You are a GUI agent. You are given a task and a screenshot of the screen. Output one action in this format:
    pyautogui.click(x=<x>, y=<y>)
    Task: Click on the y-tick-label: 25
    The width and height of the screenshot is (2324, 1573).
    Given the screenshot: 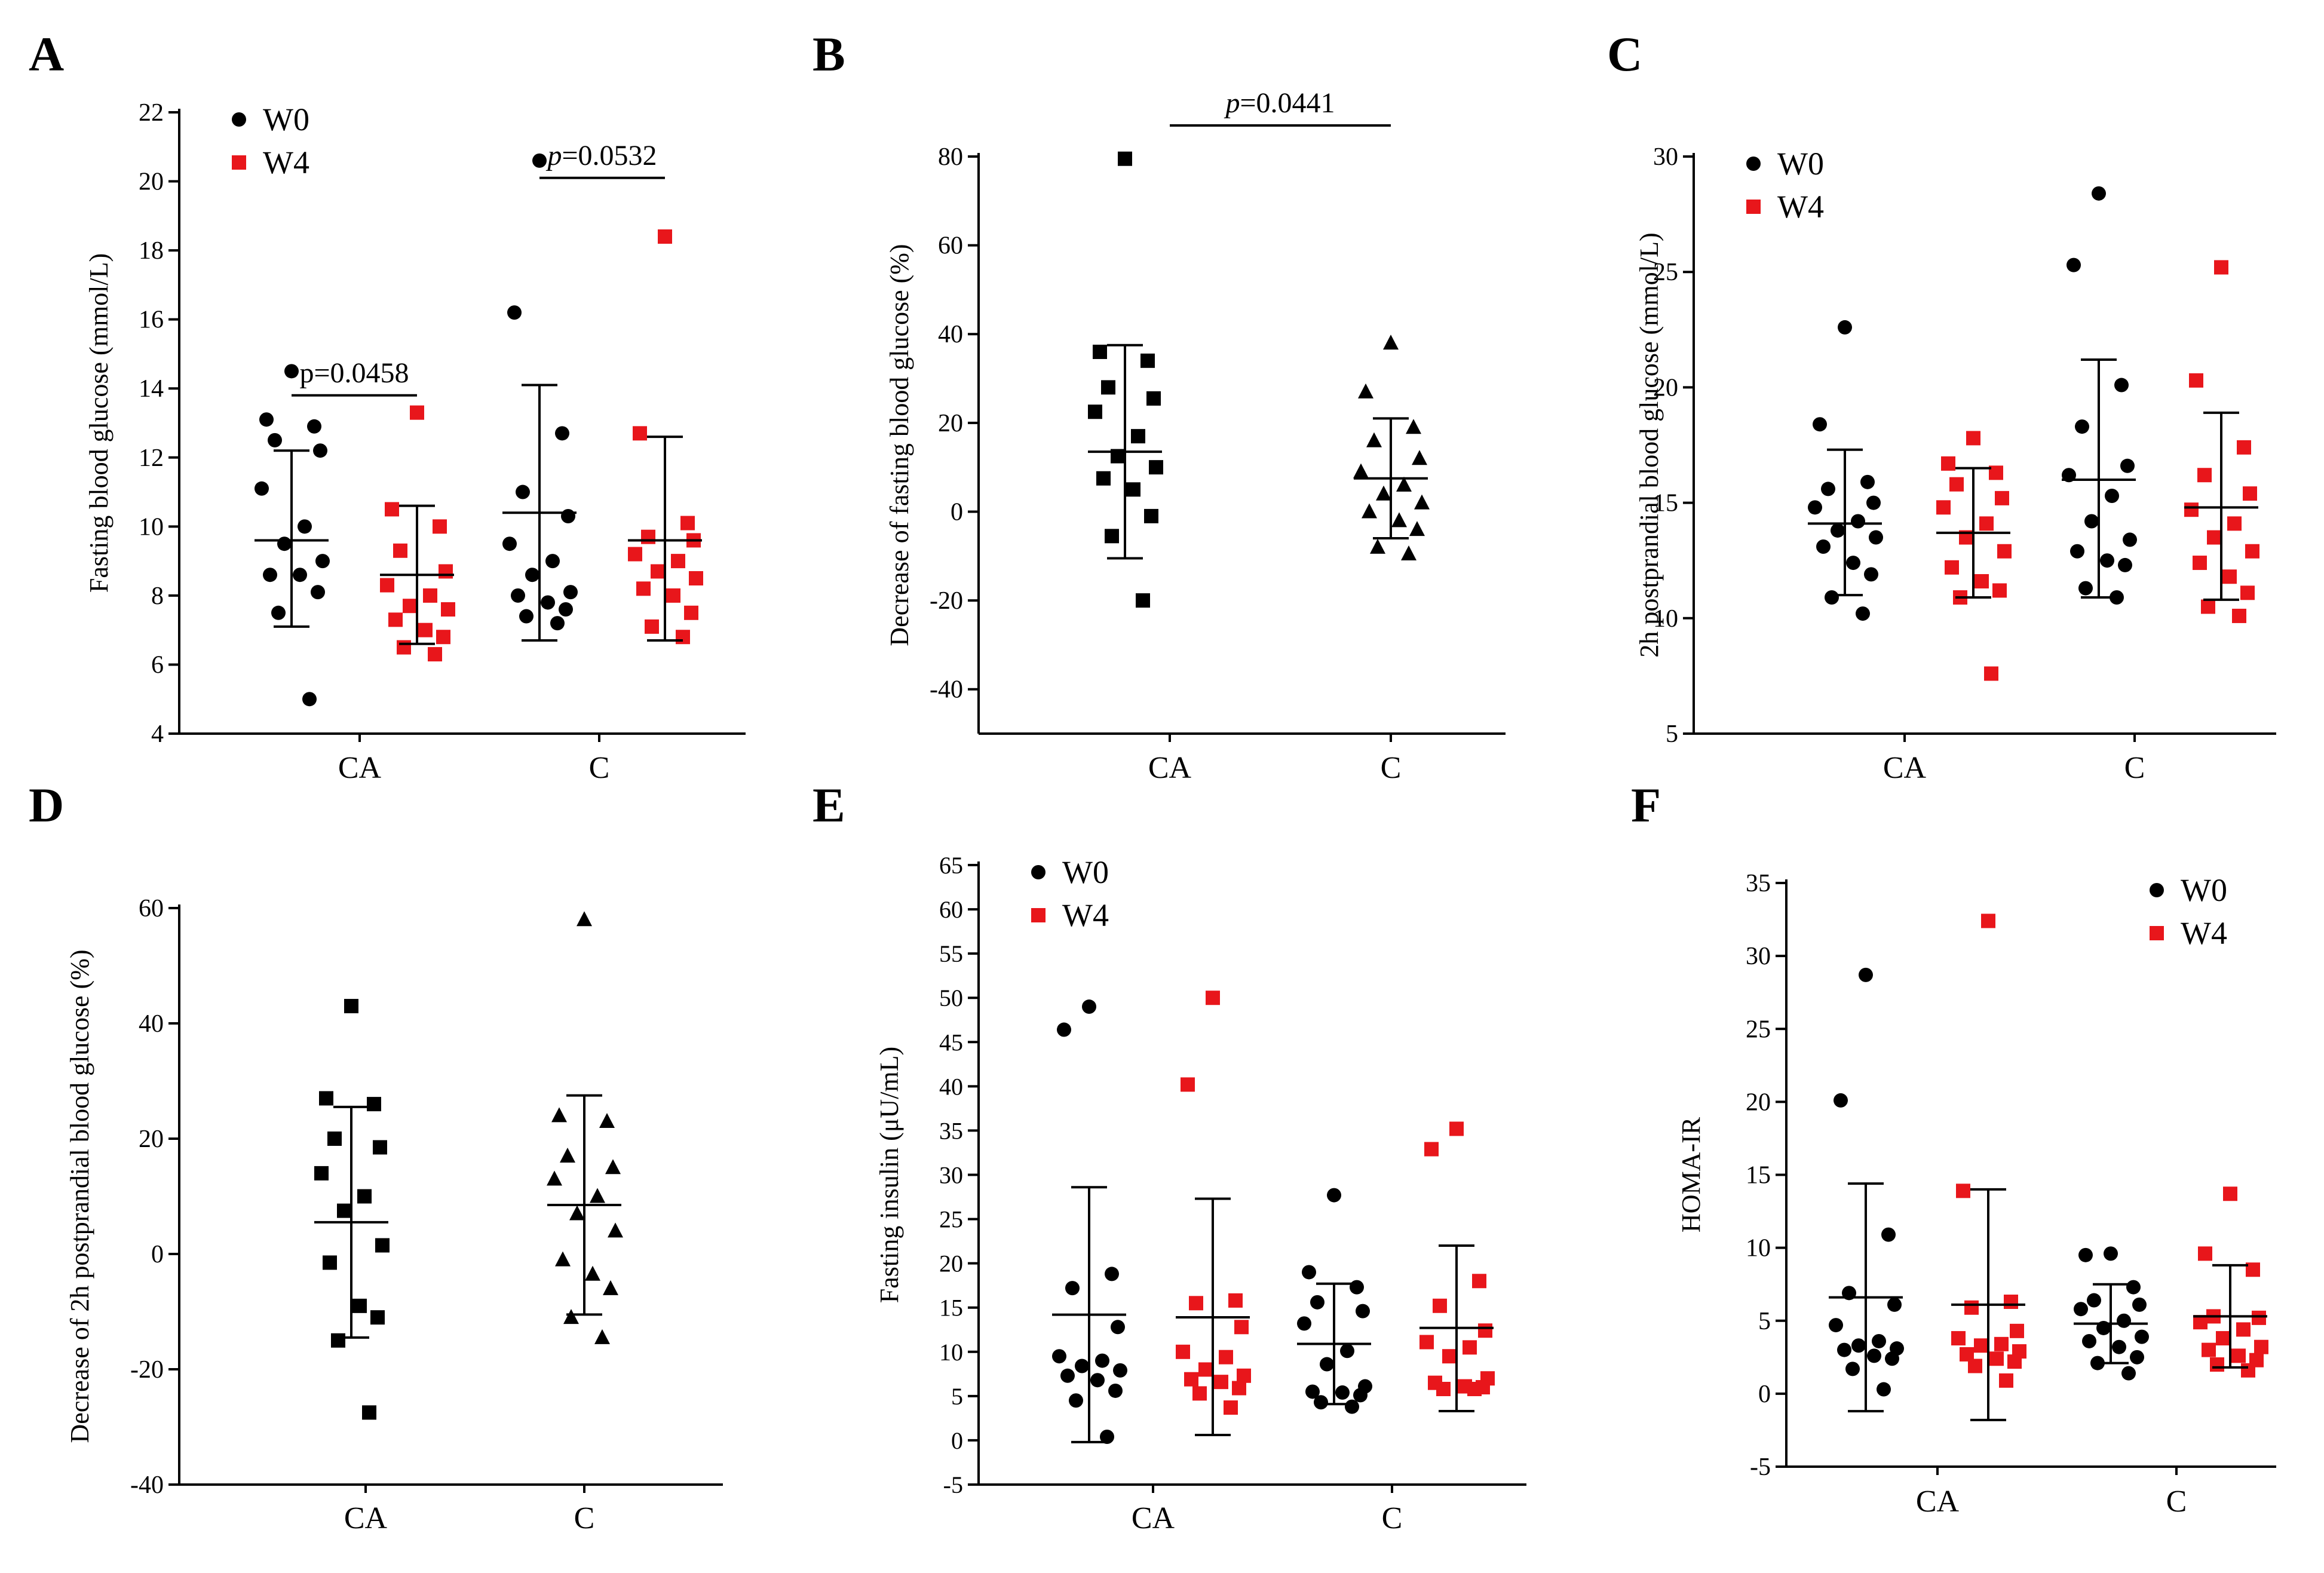 What is the action you would take?
    pyautogui.click(x=1758, y=1029)
    